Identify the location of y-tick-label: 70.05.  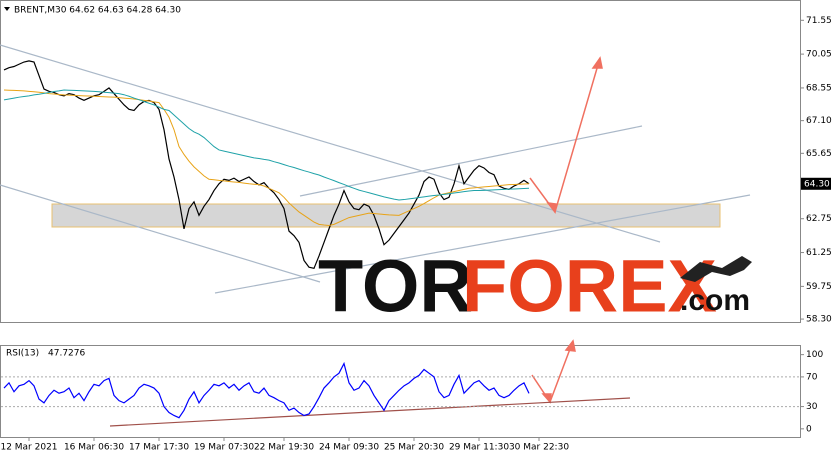
(819, 55).